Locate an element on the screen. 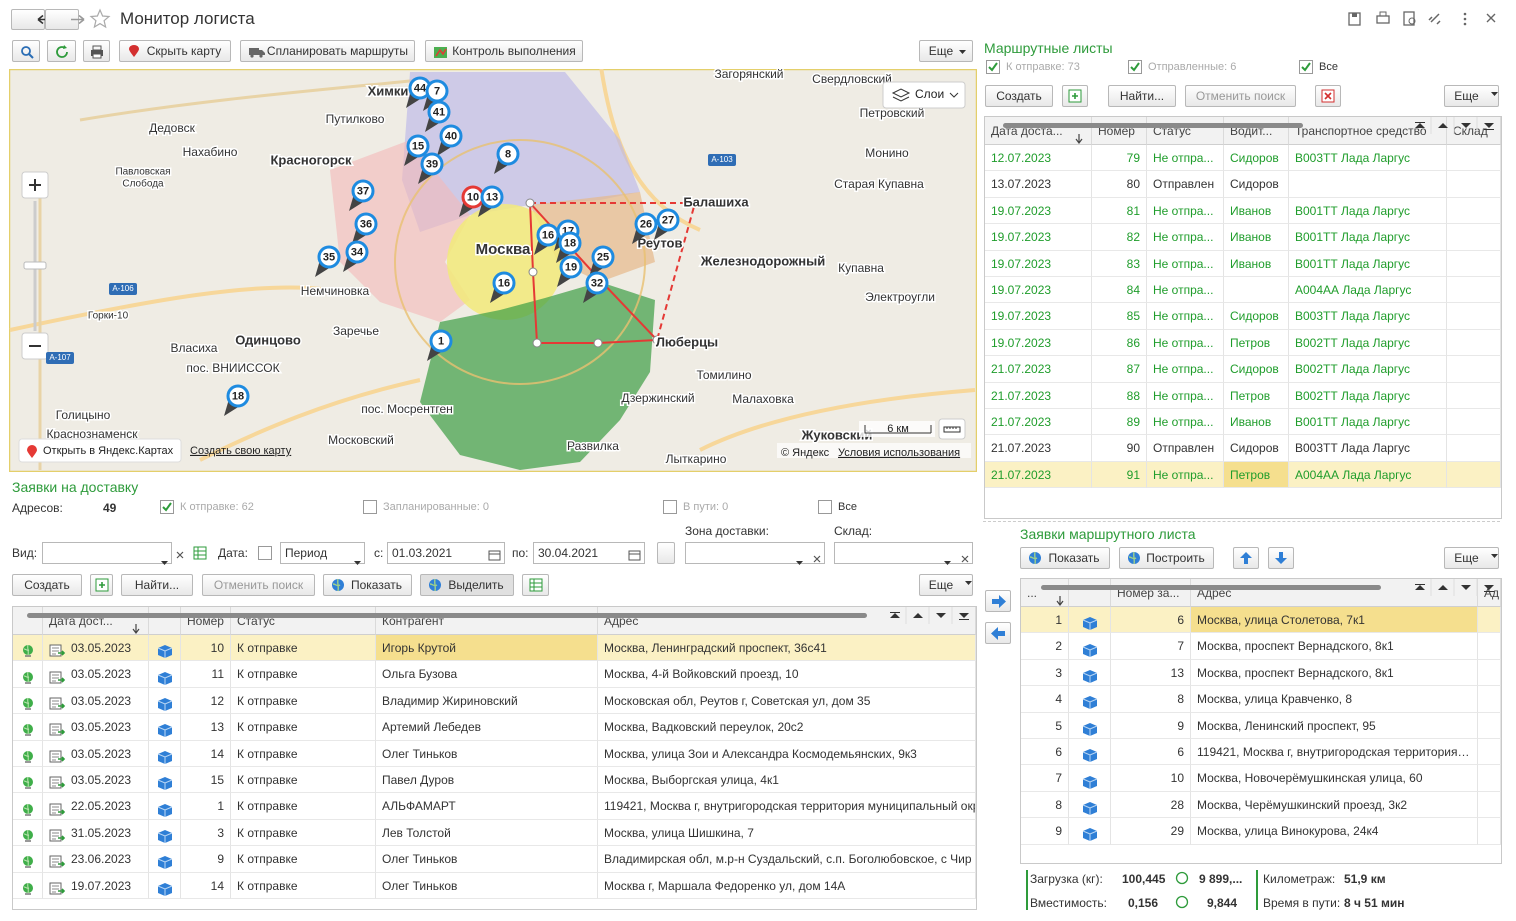 The width and height of the screenshot is (1516, 921). map-marker: 10 is located at coordinates (472, 201).